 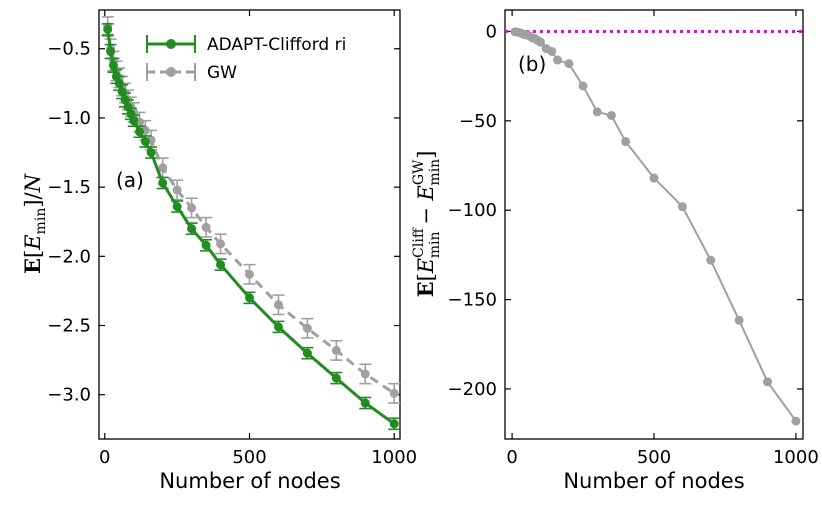 What do you see at coordinates (171, 72) in the screenshot?
I see `legend-marker-gw` at bounding box center [171, 72].